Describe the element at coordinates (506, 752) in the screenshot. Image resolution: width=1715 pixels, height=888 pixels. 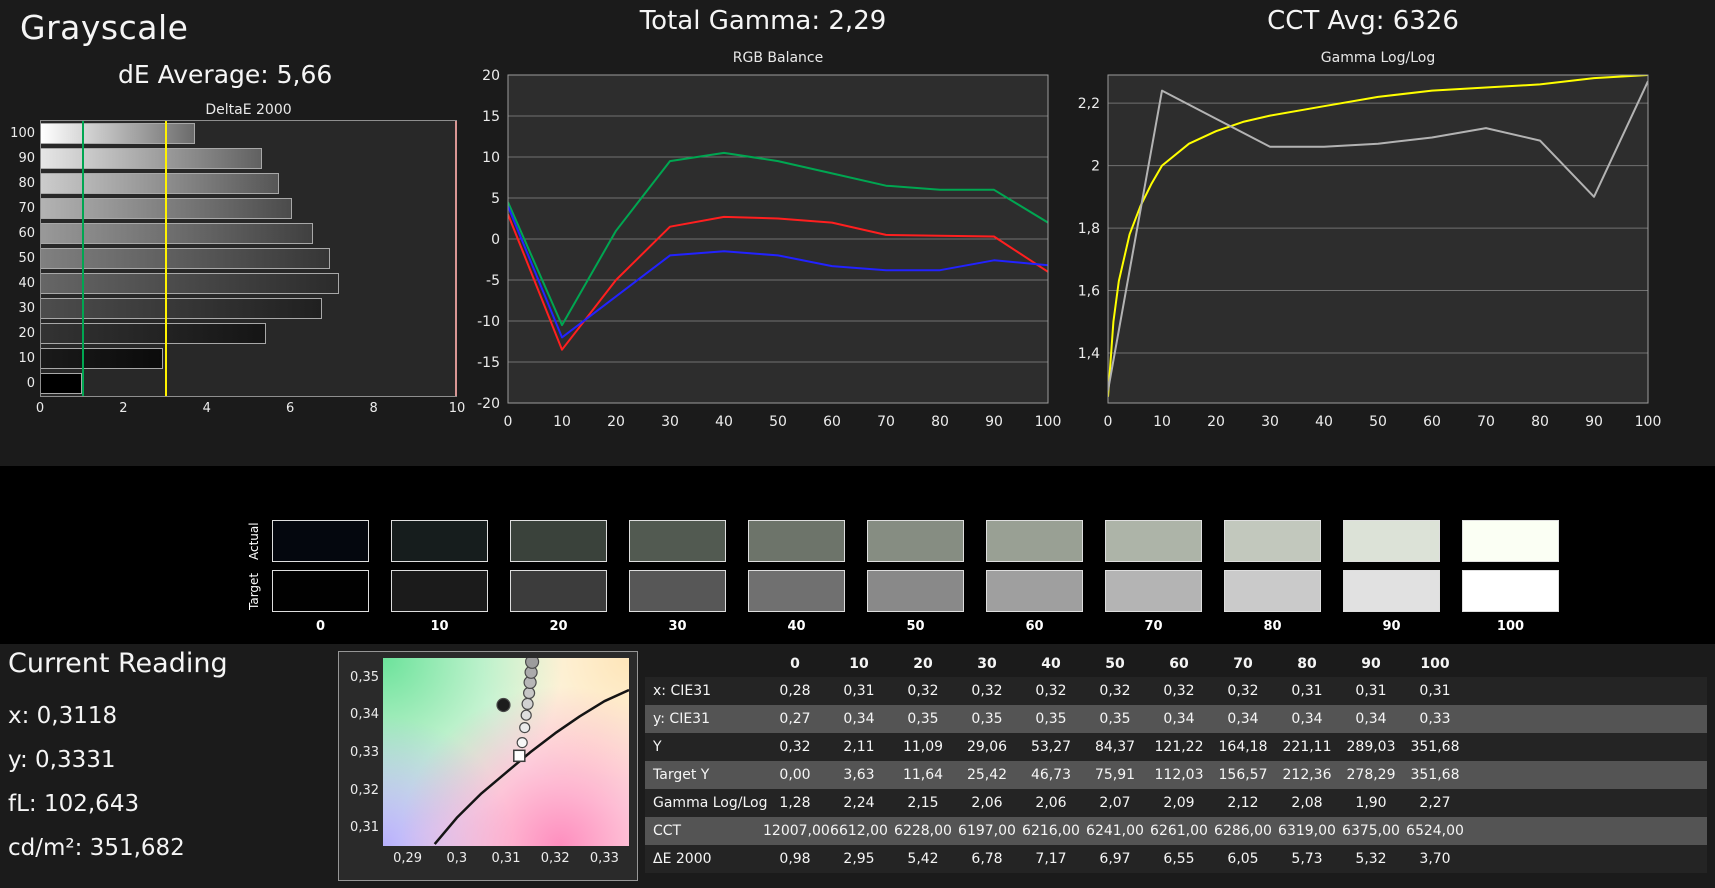
I see `cie-plot` at that location.